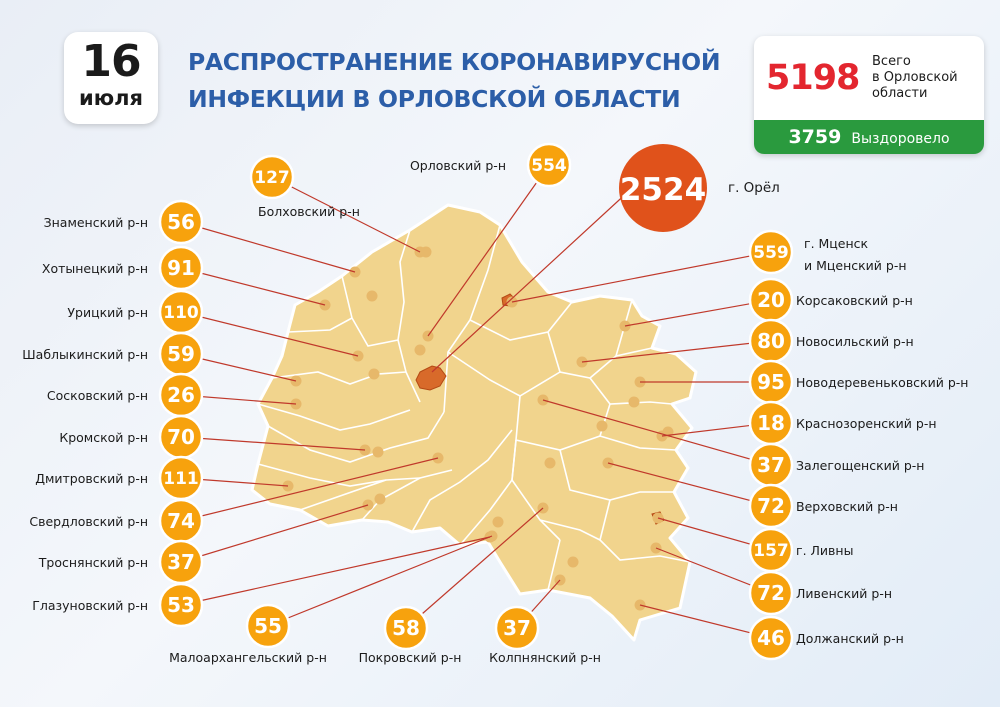  Describe the element at coordinates (309, 489) in the screenshot. I see `leader-line-sverdlovsky` at that location.